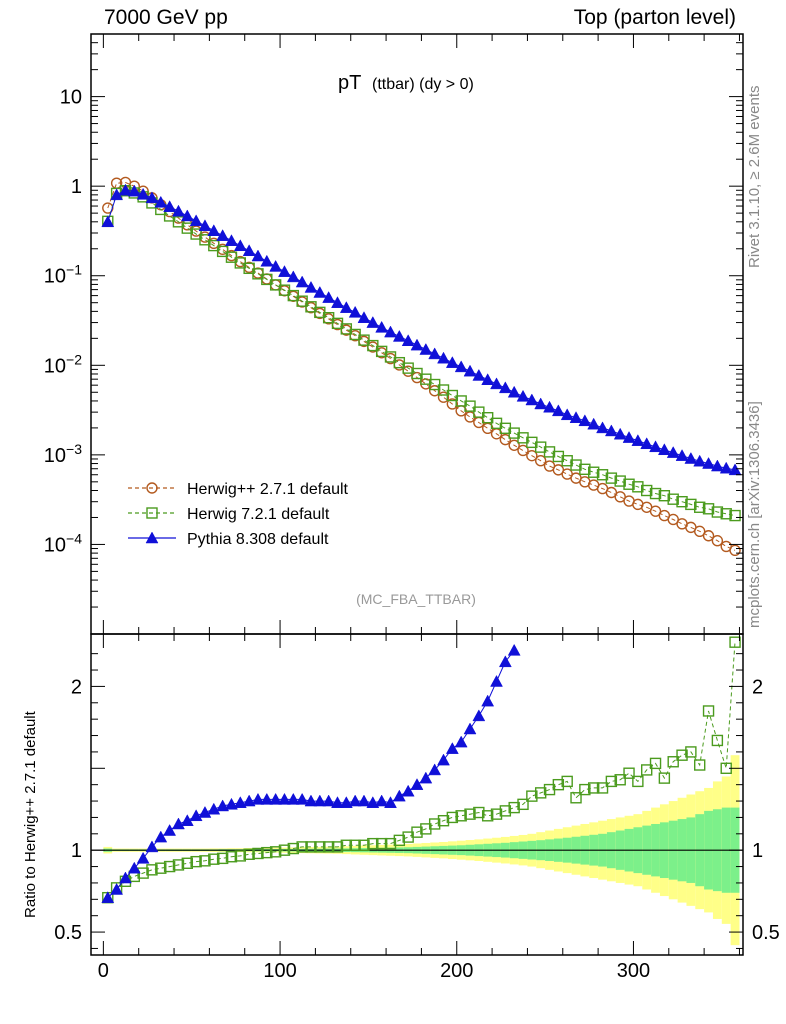 This screenshot has width=786, height=1024. I want to click on header-left: 7000 GeV pp, so click(166, 17).